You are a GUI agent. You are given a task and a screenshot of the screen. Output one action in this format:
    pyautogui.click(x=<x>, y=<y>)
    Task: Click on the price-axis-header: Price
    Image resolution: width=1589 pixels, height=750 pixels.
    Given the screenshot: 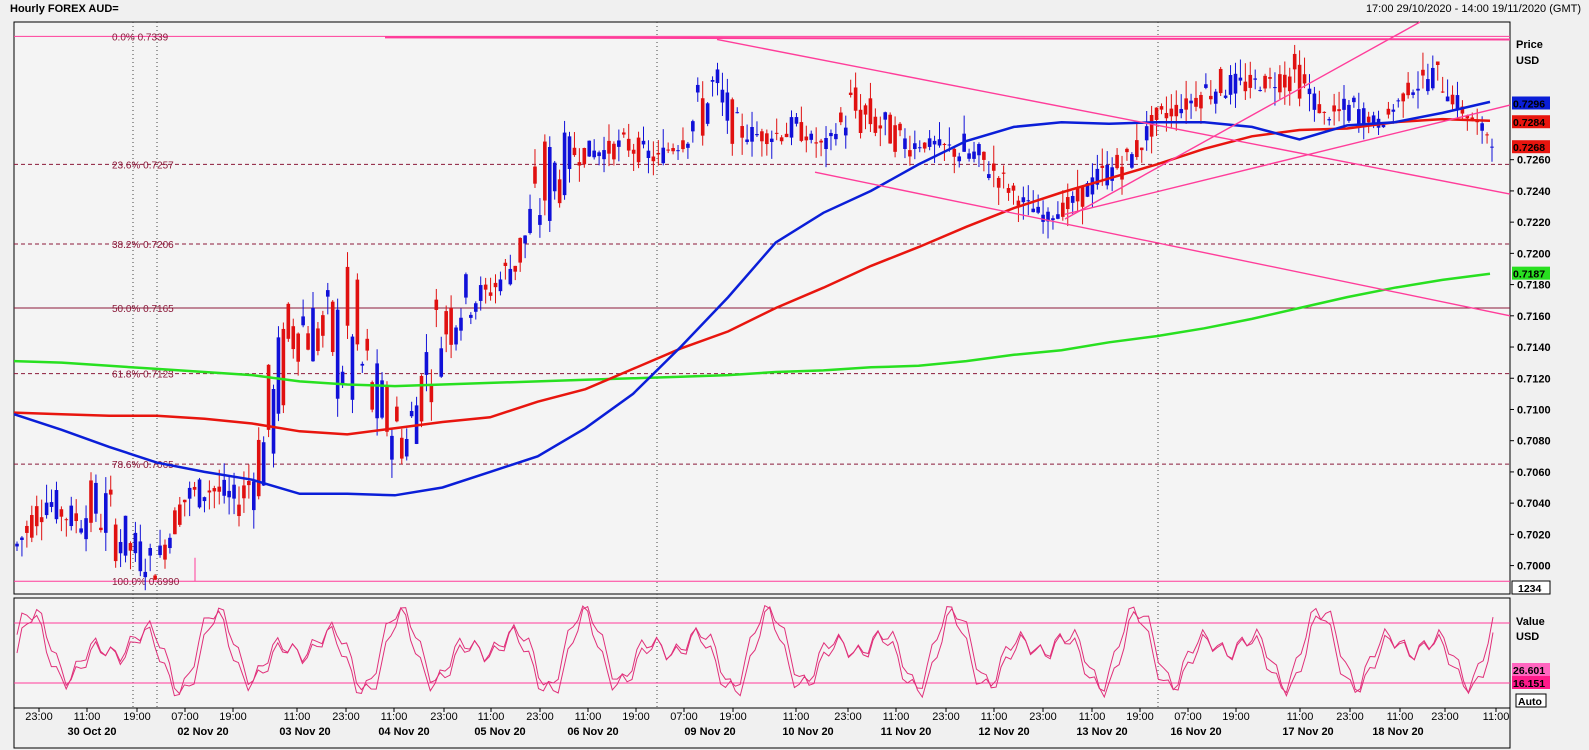 What is the action you would take?
    pyautogui.click(x=1529, y=45)
    